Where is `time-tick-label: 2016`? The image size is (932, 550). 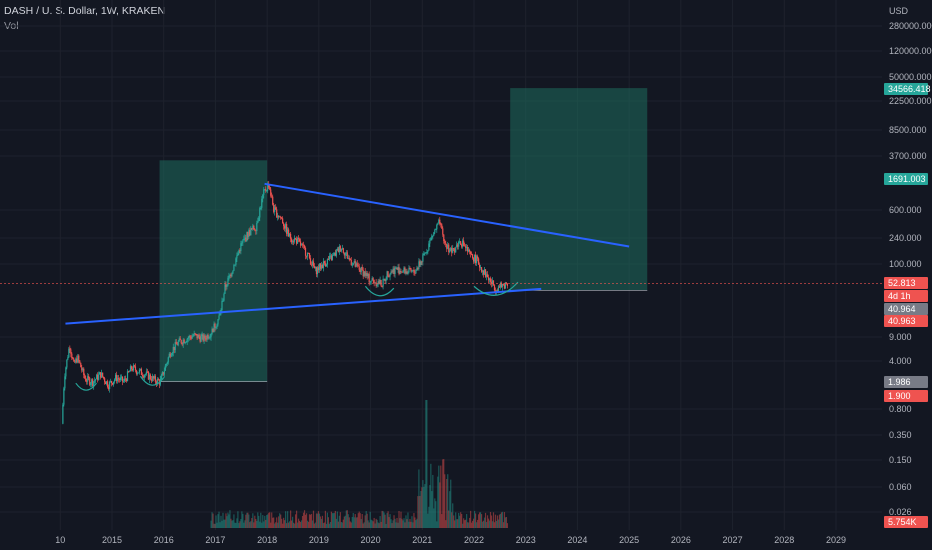 time-tick-label: 2016 is located at coordinates (164, 540).